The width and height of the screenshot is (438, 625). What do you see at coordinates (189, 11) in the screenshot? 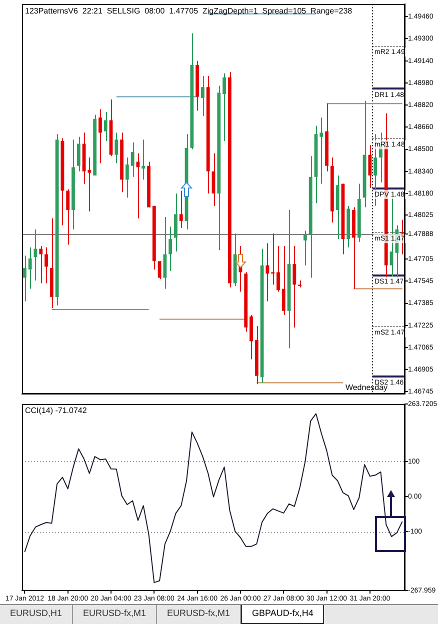
I see `chart-title: 123PatternsV6 22:21 SELLSIG 08:00 1.47705 ZigZagDepth=1 Spread=105 Range=238` at bounding box center [189, 11].